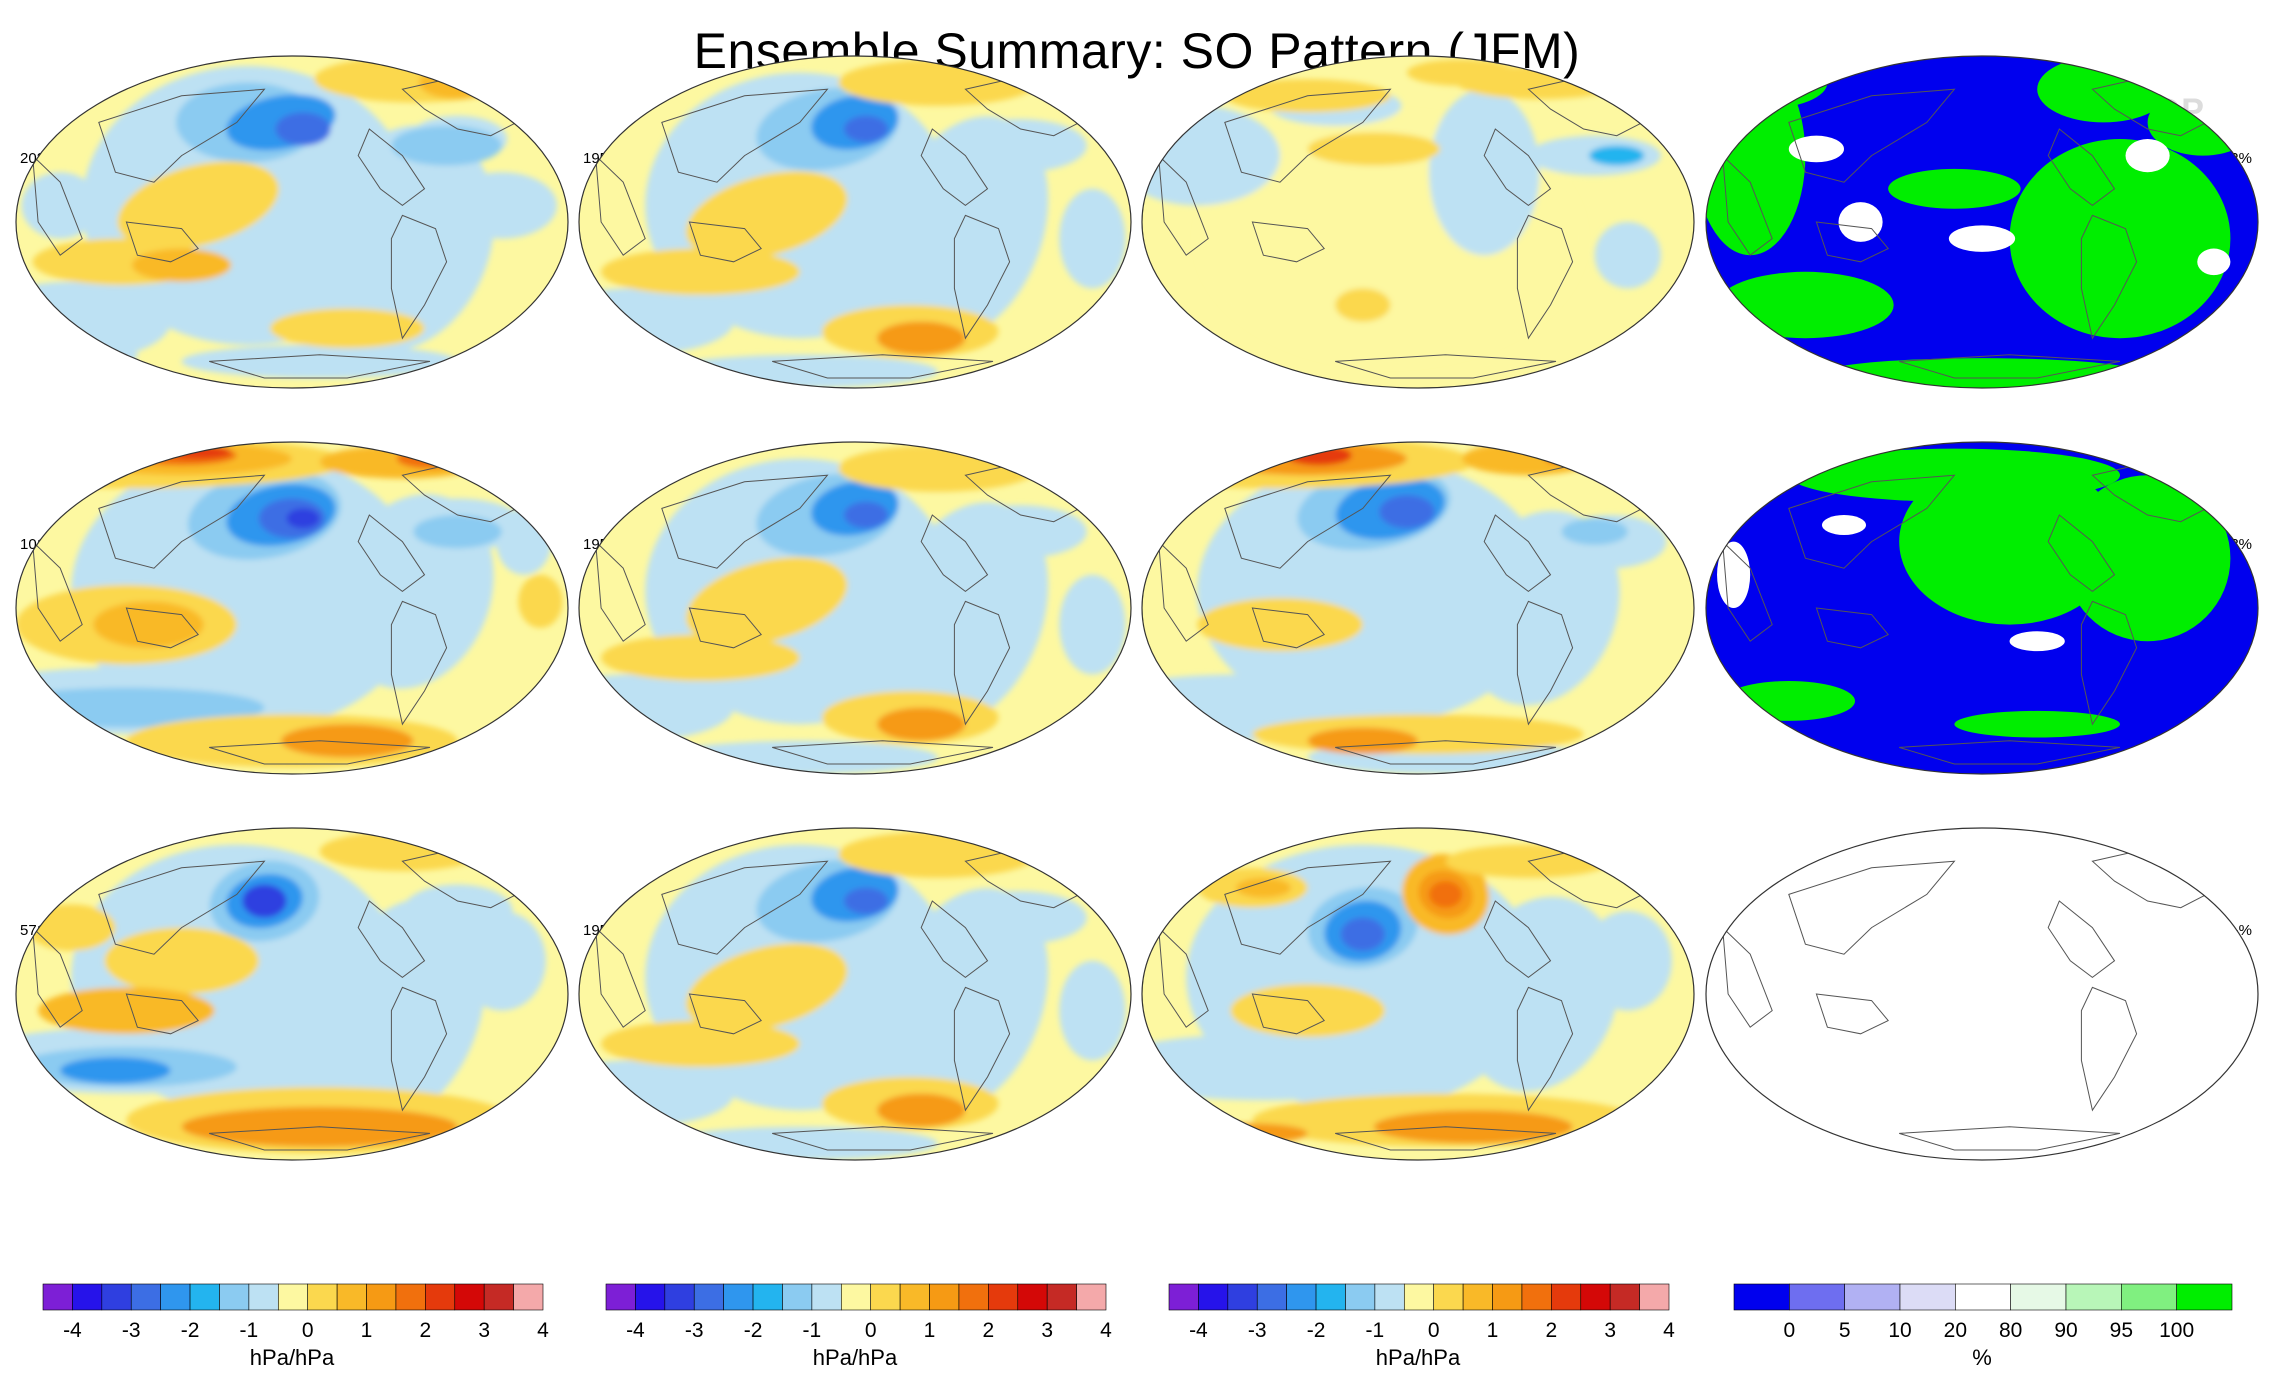  I want to click on row2-obs-map, so click(855, 994).